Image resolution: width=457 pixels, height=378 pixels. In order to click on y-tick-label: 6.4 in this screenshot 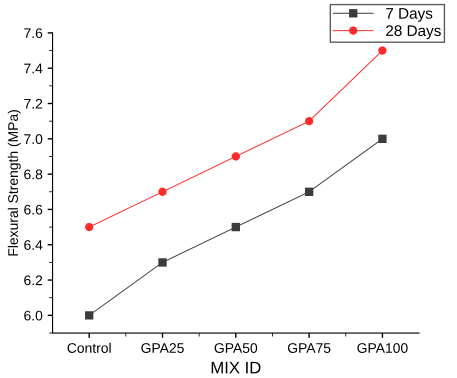, I will do `click(33, 245)`.